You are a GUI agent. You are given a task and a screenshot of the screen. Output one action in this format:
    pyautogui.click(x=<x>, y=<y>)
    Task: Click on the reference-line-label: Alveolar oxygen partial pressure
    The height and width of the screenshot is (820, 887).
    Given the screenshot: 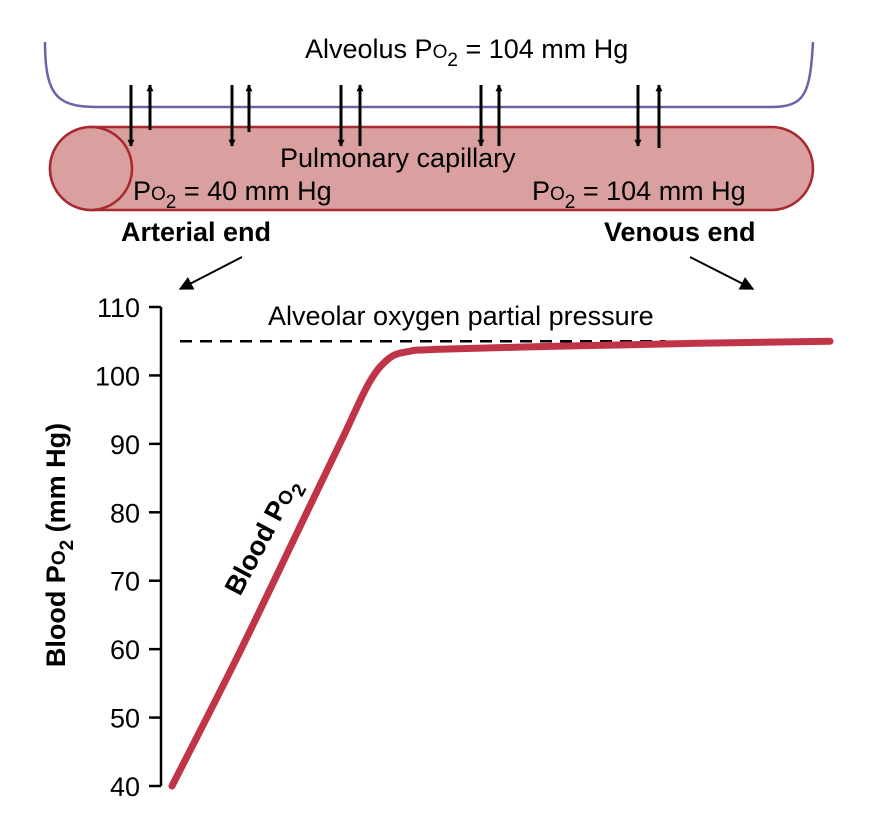 What is the action you would take?
    pyautogui.click(x=461, y=316)
    